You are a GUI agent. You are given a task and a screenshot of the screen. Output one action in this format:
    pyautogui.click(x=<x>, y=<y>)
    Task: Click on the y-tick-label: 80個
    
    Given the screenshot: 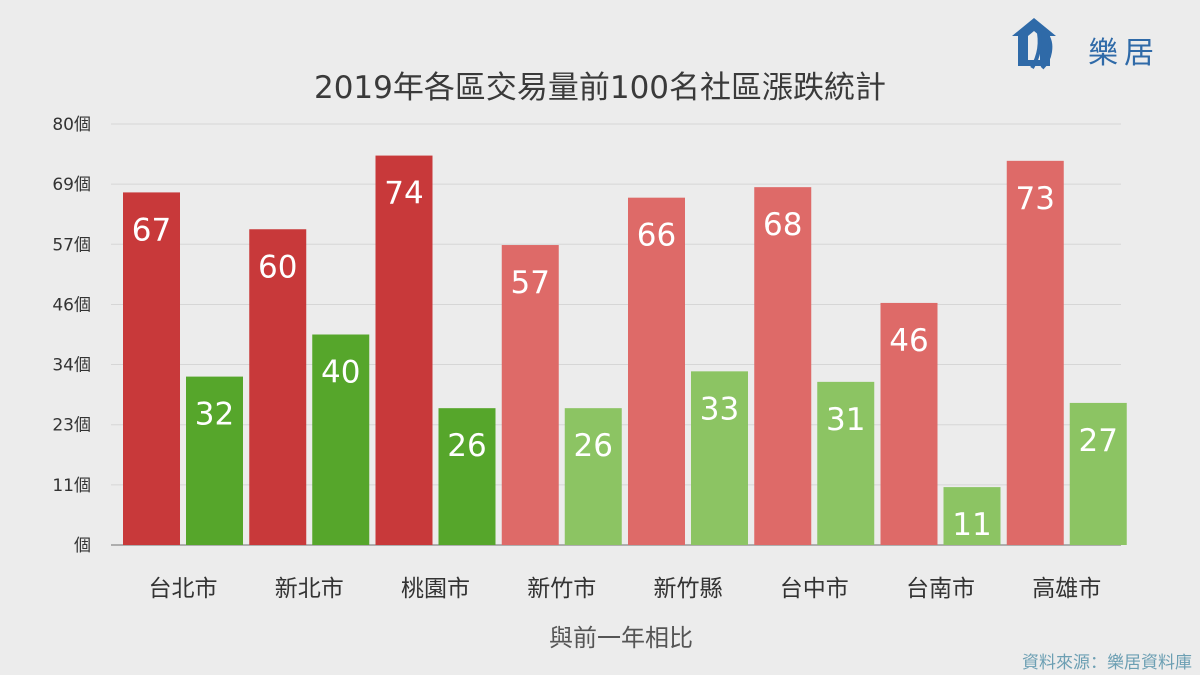 What is the action you would take?
    pyautogui.click(x=71, y=125)
    